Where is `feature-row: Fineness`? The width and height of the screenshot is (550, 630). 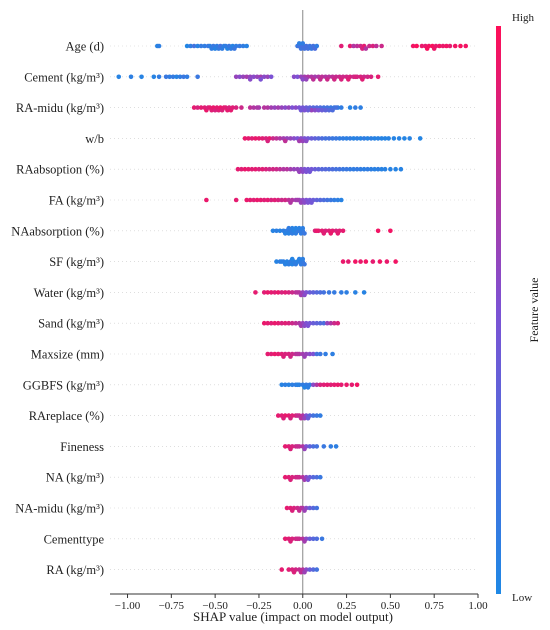
feature-row: Fineness is located at coordinates (269, 447).